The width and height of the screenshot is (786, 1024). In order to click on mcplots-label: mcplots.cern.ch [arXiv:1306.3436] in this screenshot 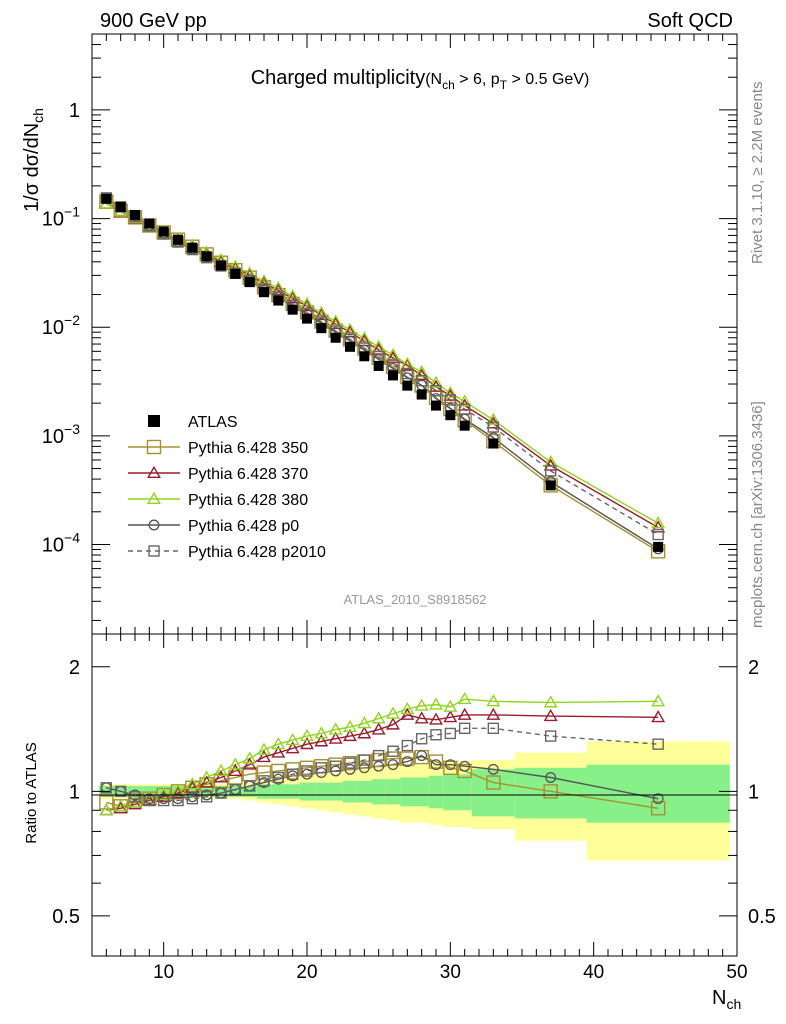, I will do `click(757, 514)`.